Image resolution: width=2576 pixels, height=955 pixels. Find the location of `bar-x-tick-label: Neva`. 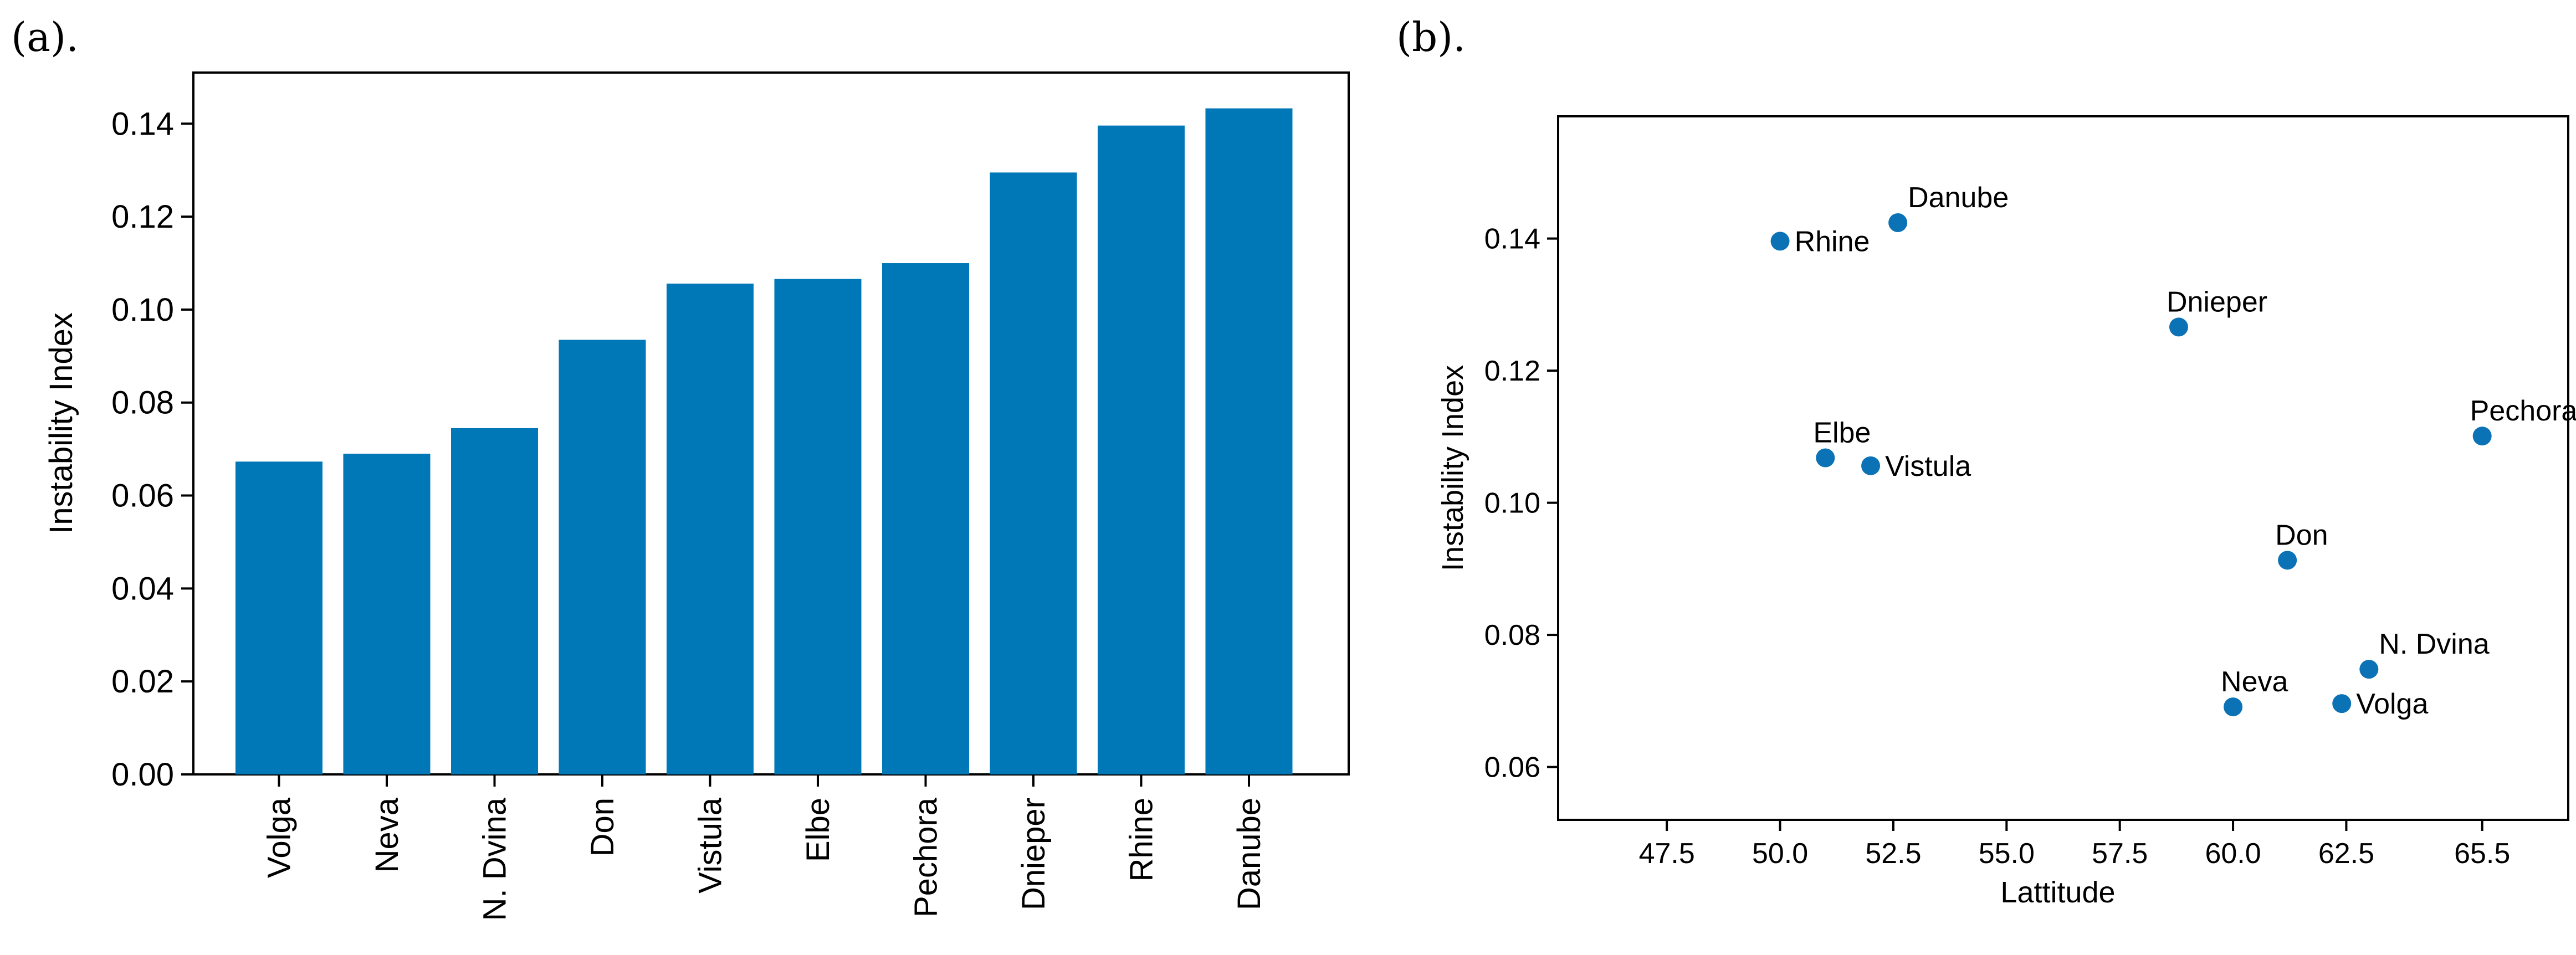

bar-x-tick-label: Neva is located at coordinates (387, 834).